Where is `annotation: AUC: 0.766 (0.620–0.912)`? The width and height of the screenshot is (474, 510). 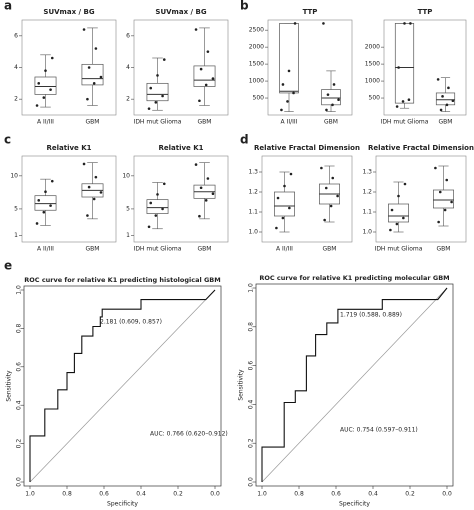 annotation: AUC: 0.766 (0.620–0.912) is located at coordinates (189, 434).